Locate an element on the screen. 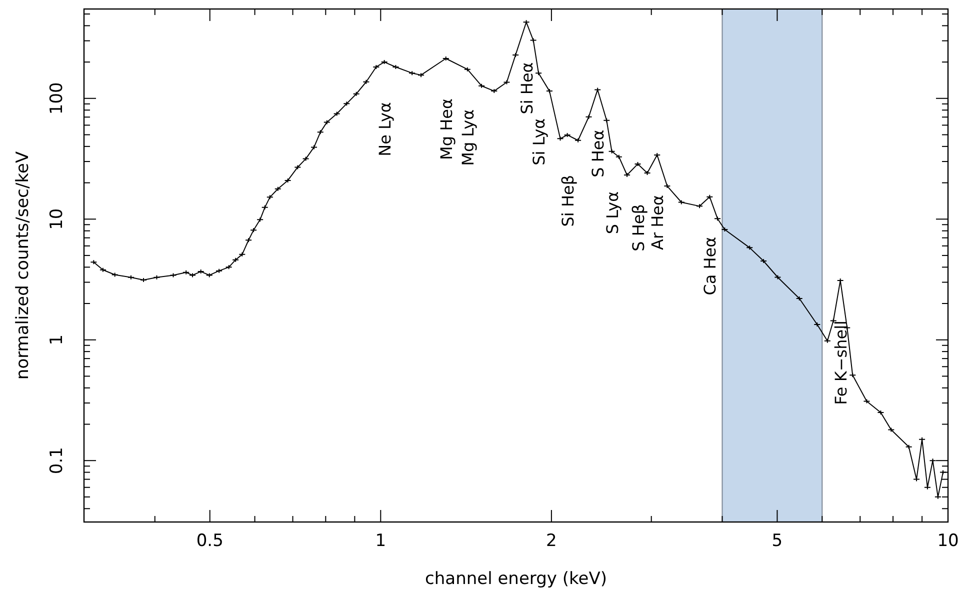 The image size is (967, 592). annotation: Si Heα is located at coordinates (526, 88).